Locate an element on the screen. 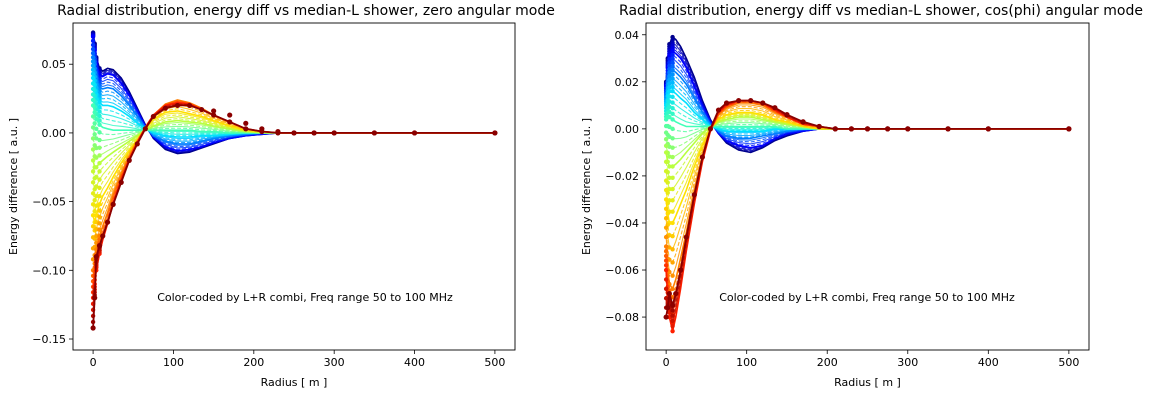 The width and height of the screenshot is (1162, 396). y-tick-label: −0.06 is located at coordinates (622, 270).